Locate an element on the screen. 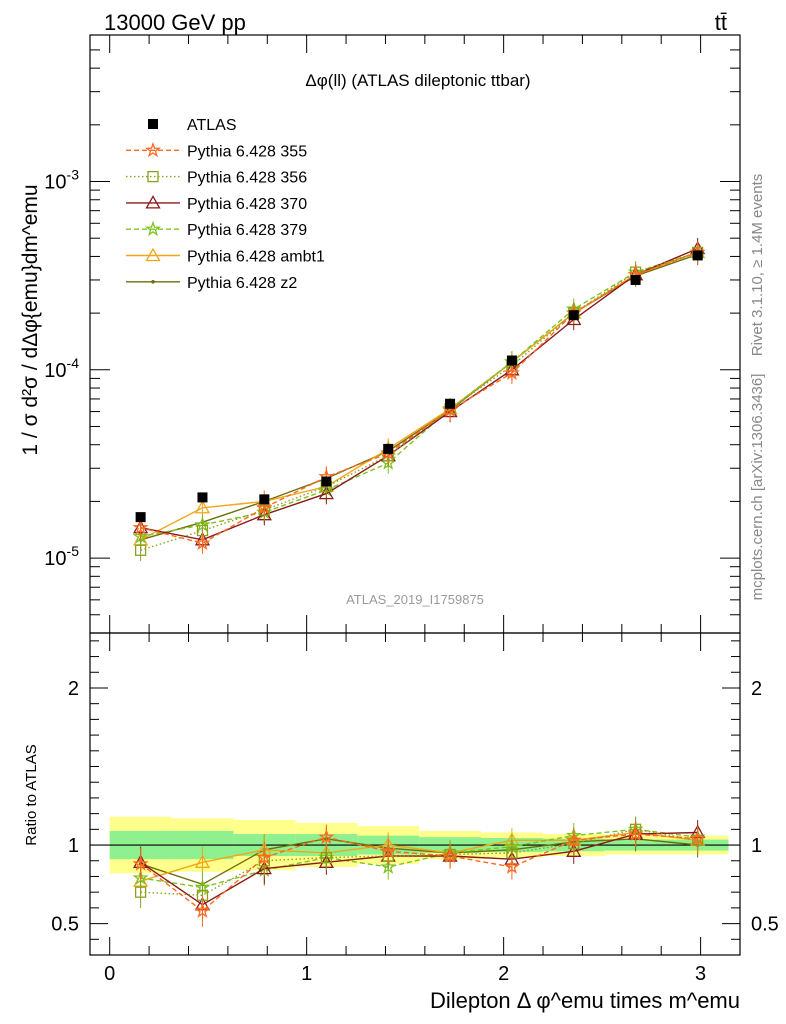 Image resolution: width=786 pixels, height=1024 pixels. legend-label: Pythia 6.428 356 is located at coordinates (247, 178).